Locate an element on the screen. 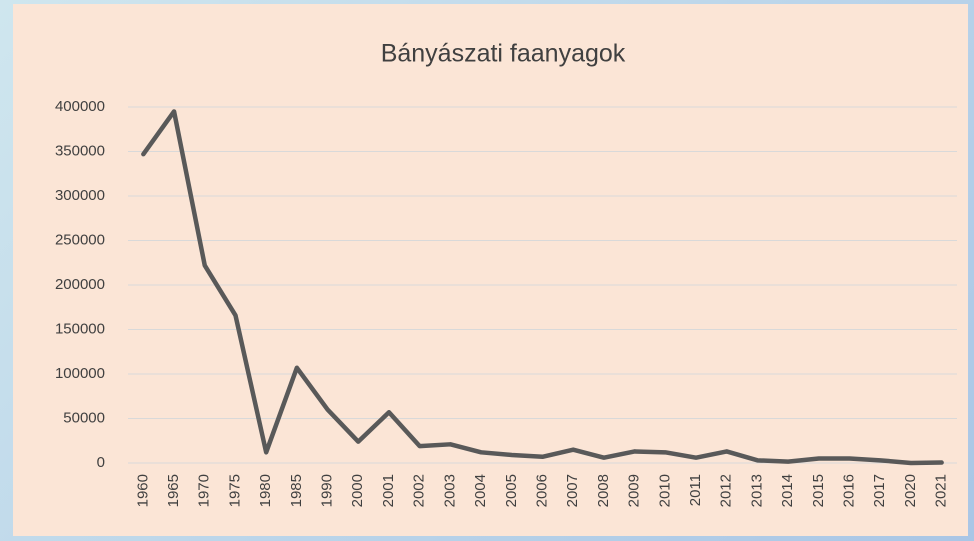  x-tick-label: 2011 is located at coordinates (695, 490).